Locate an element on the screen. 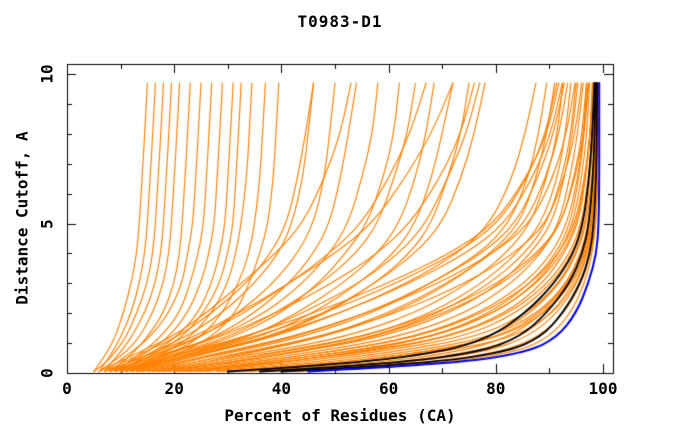 The height and width of the screenshot is (440, 680). x-tick-label: 100 is located at coordinates (603, 388).